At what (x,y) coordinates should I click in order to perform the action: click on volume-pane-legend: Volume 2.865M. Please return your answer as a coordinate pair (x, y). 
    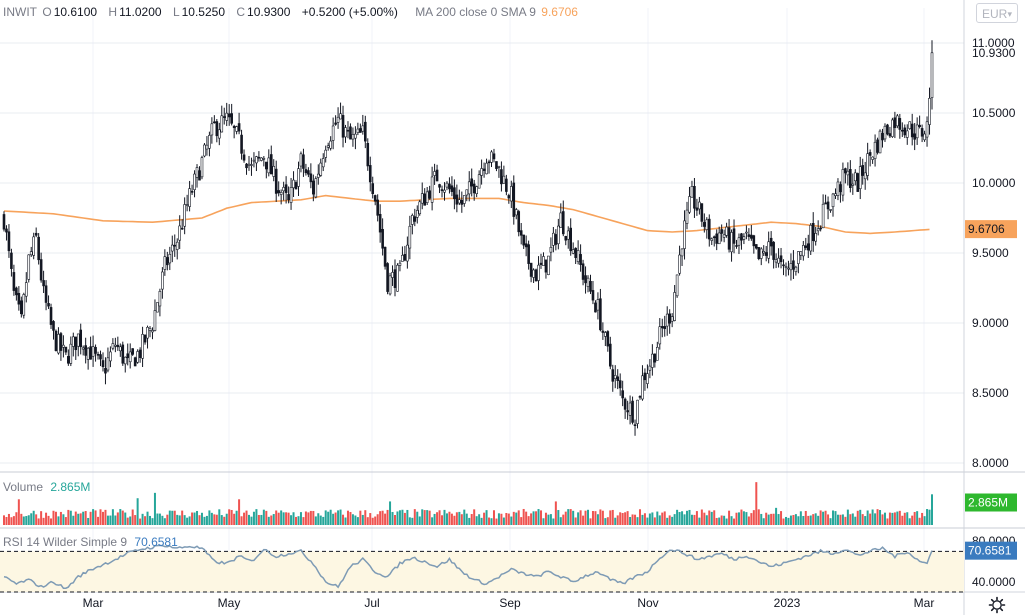
    Looking at the image, I should click on (46, 487).